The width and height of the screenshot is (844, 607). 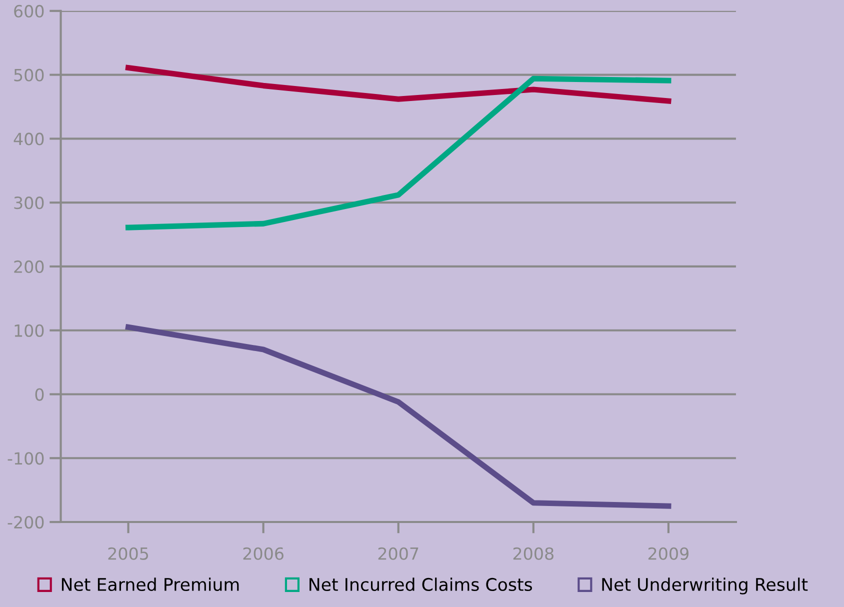 I want to click on y-tick-label: 500, so click(x=29, y=75).